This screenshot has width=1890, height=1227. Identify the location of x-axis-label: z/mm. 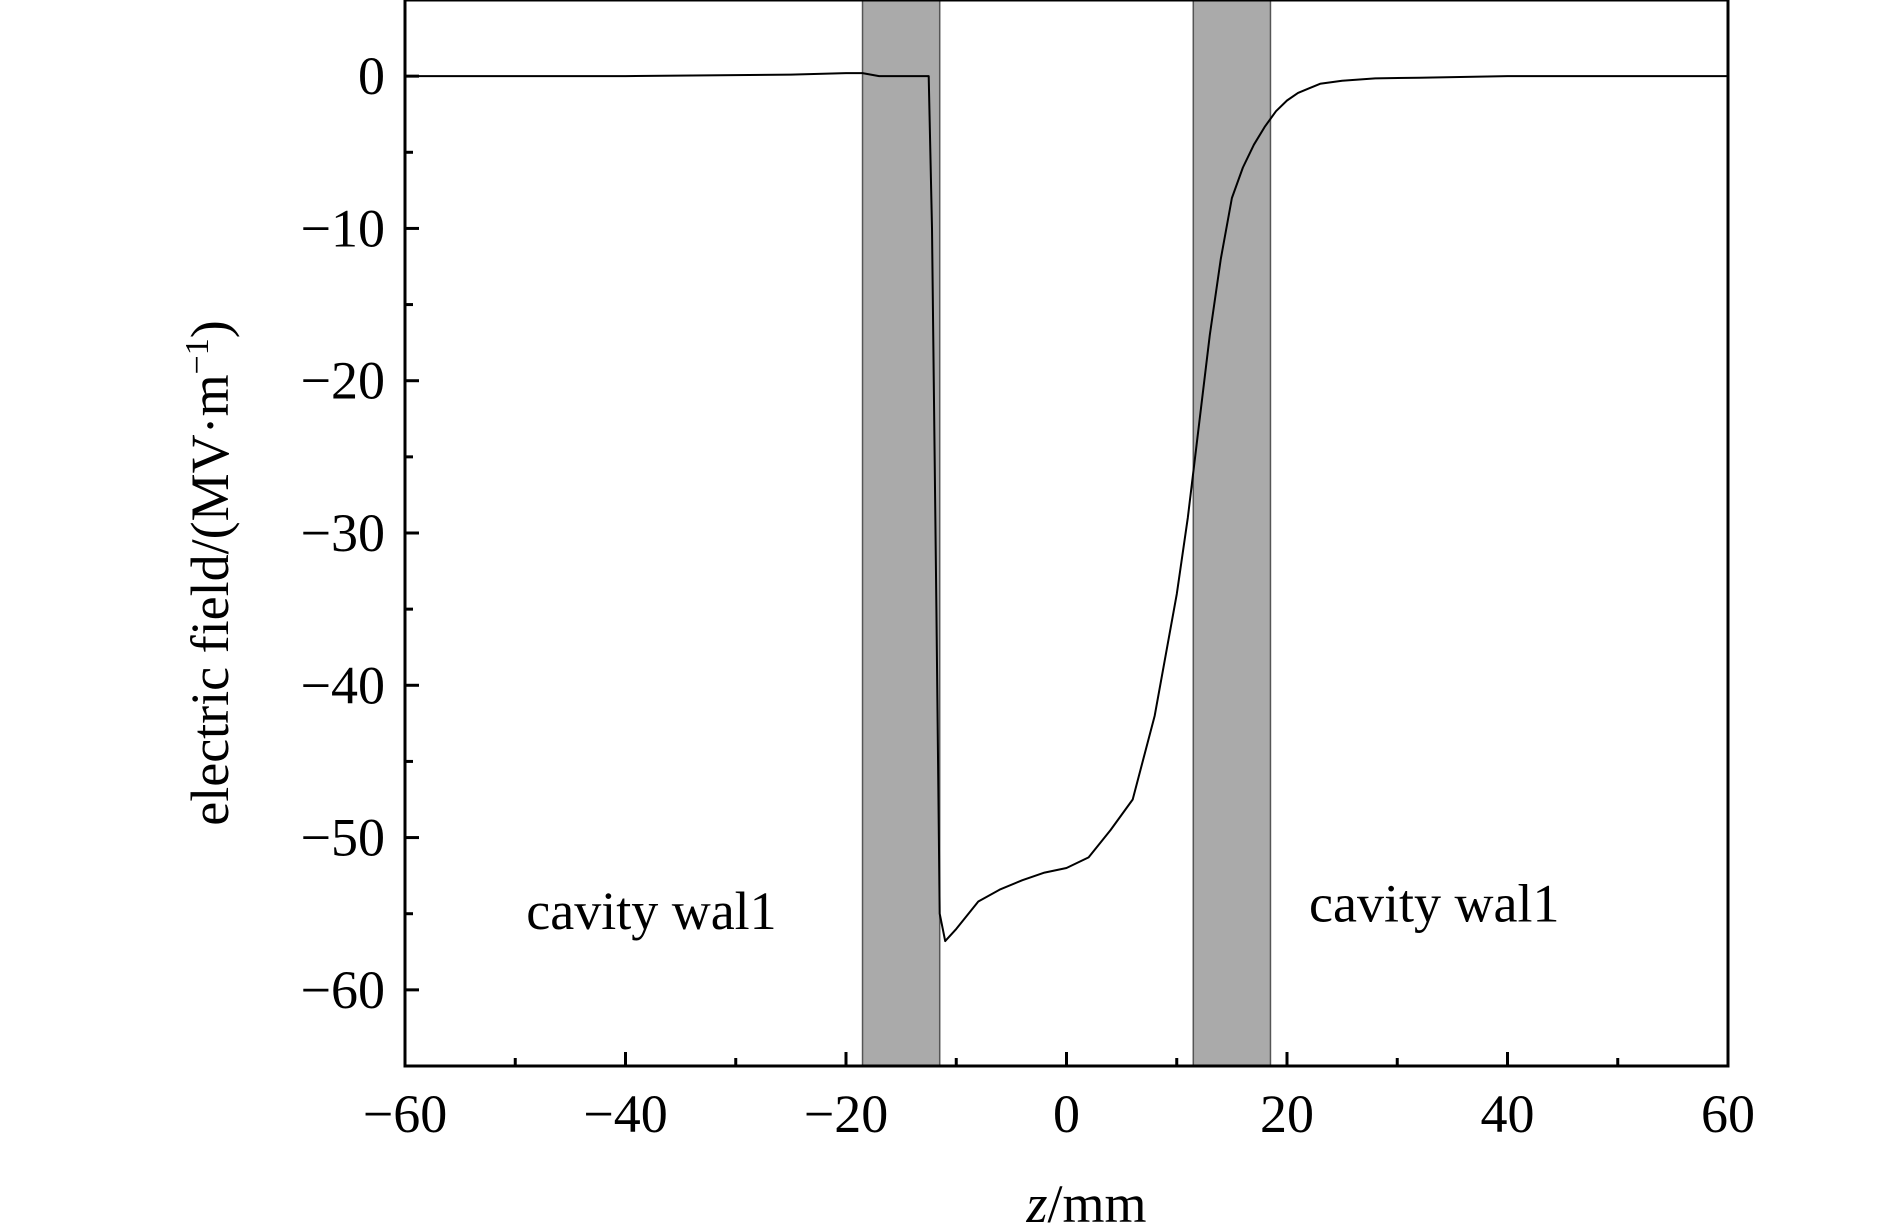
(1085, 1200).